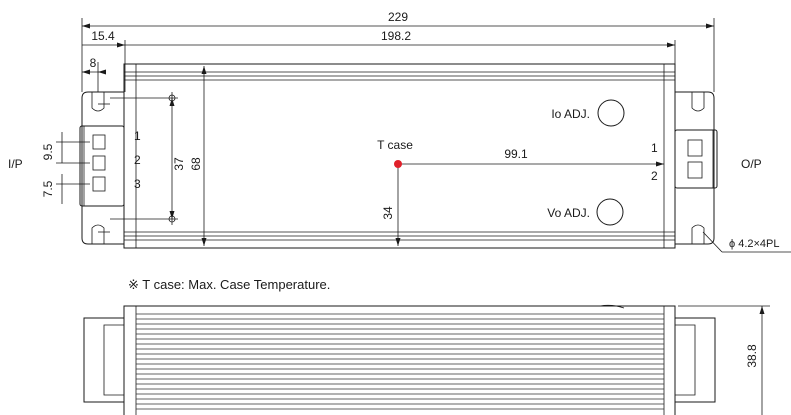 The width and height of the screenshot is (791, 415). Describe the element at coordinates (516, 154) in the screenshot. I see `dim-tcase-right-label: 99.1` at that location.